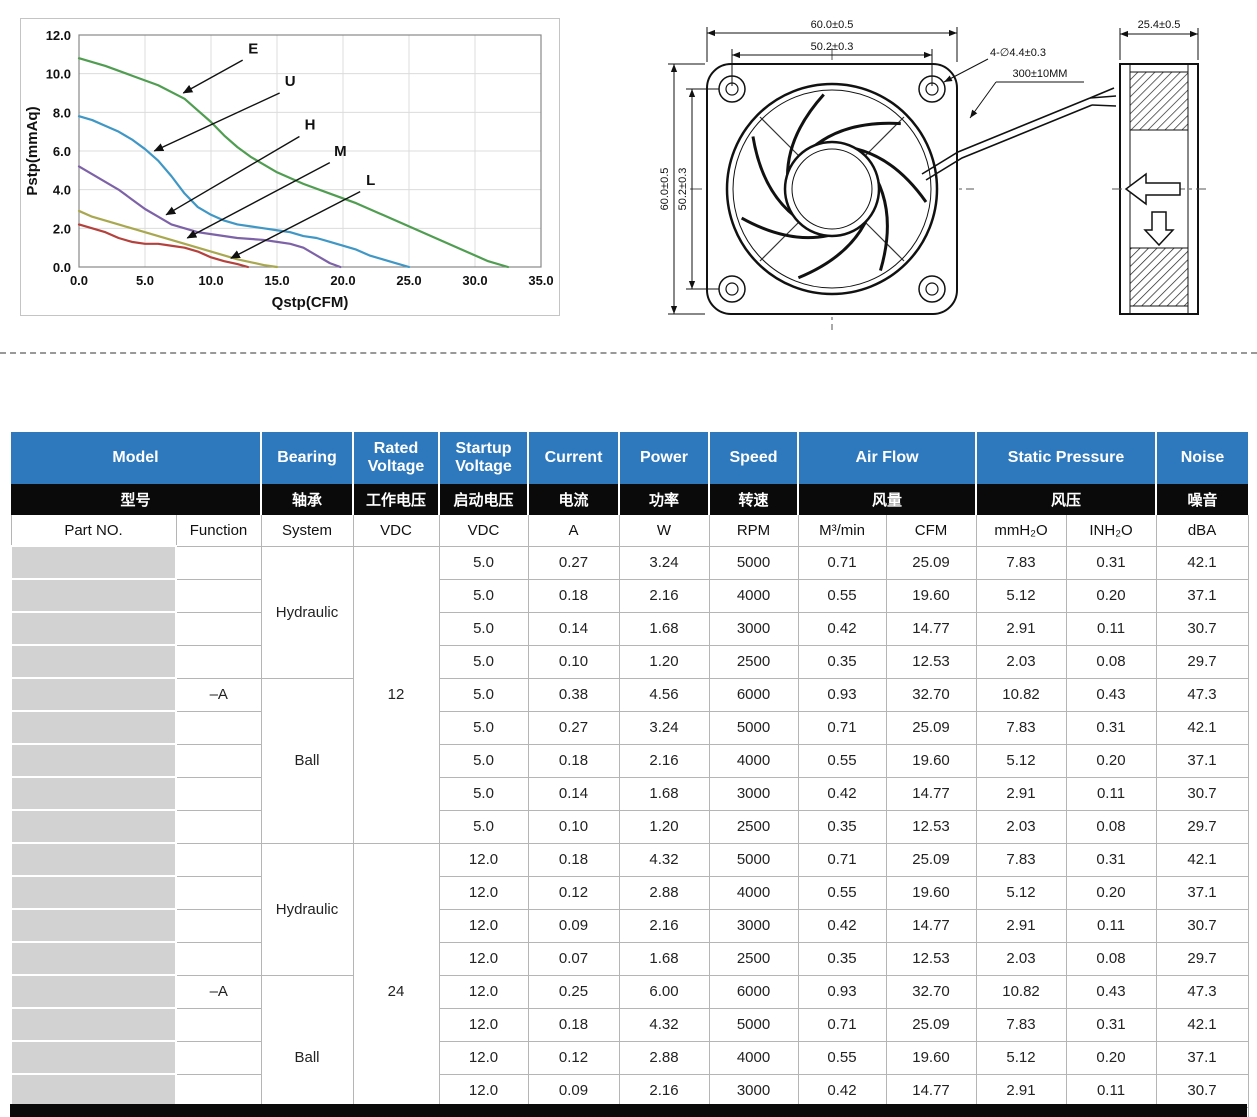 This screenshot has width=1257, height=1117. Describe the element at coordinates (342, 280) in the screenshot. I see `x-tick-label: 20.0` at that location.